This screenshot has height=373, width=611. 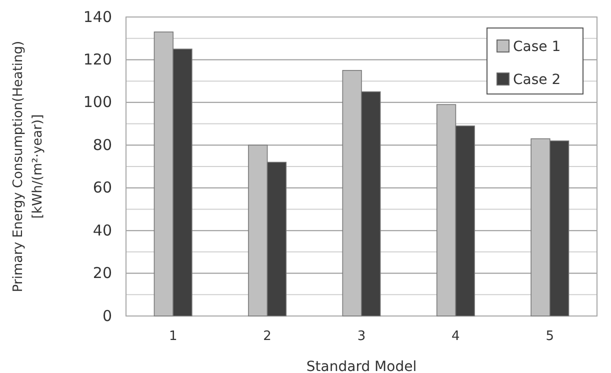 I want to click on y-tick-label: 40, so click(x=102, y=230).